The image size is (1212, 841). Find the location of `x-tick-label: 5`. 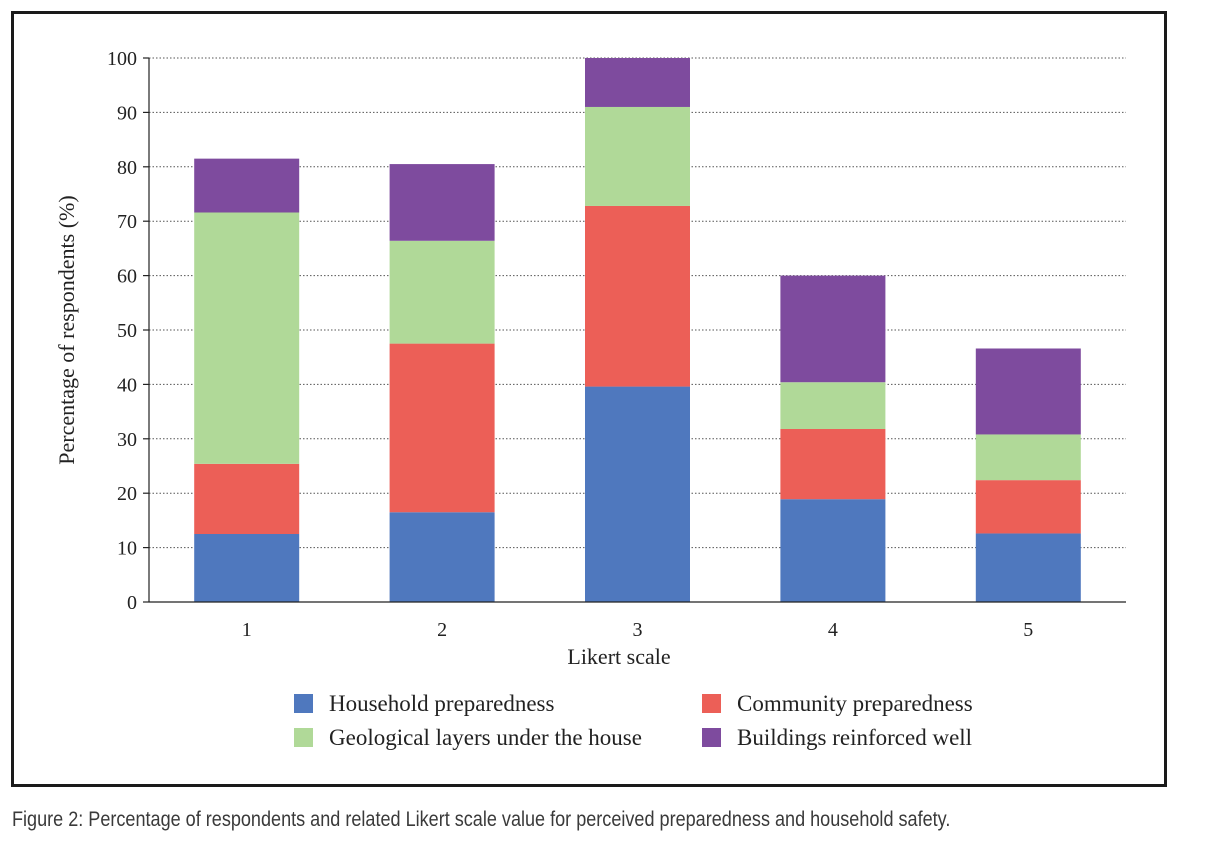

x-tick-label: 5 is located at coordinates (1028, 630).